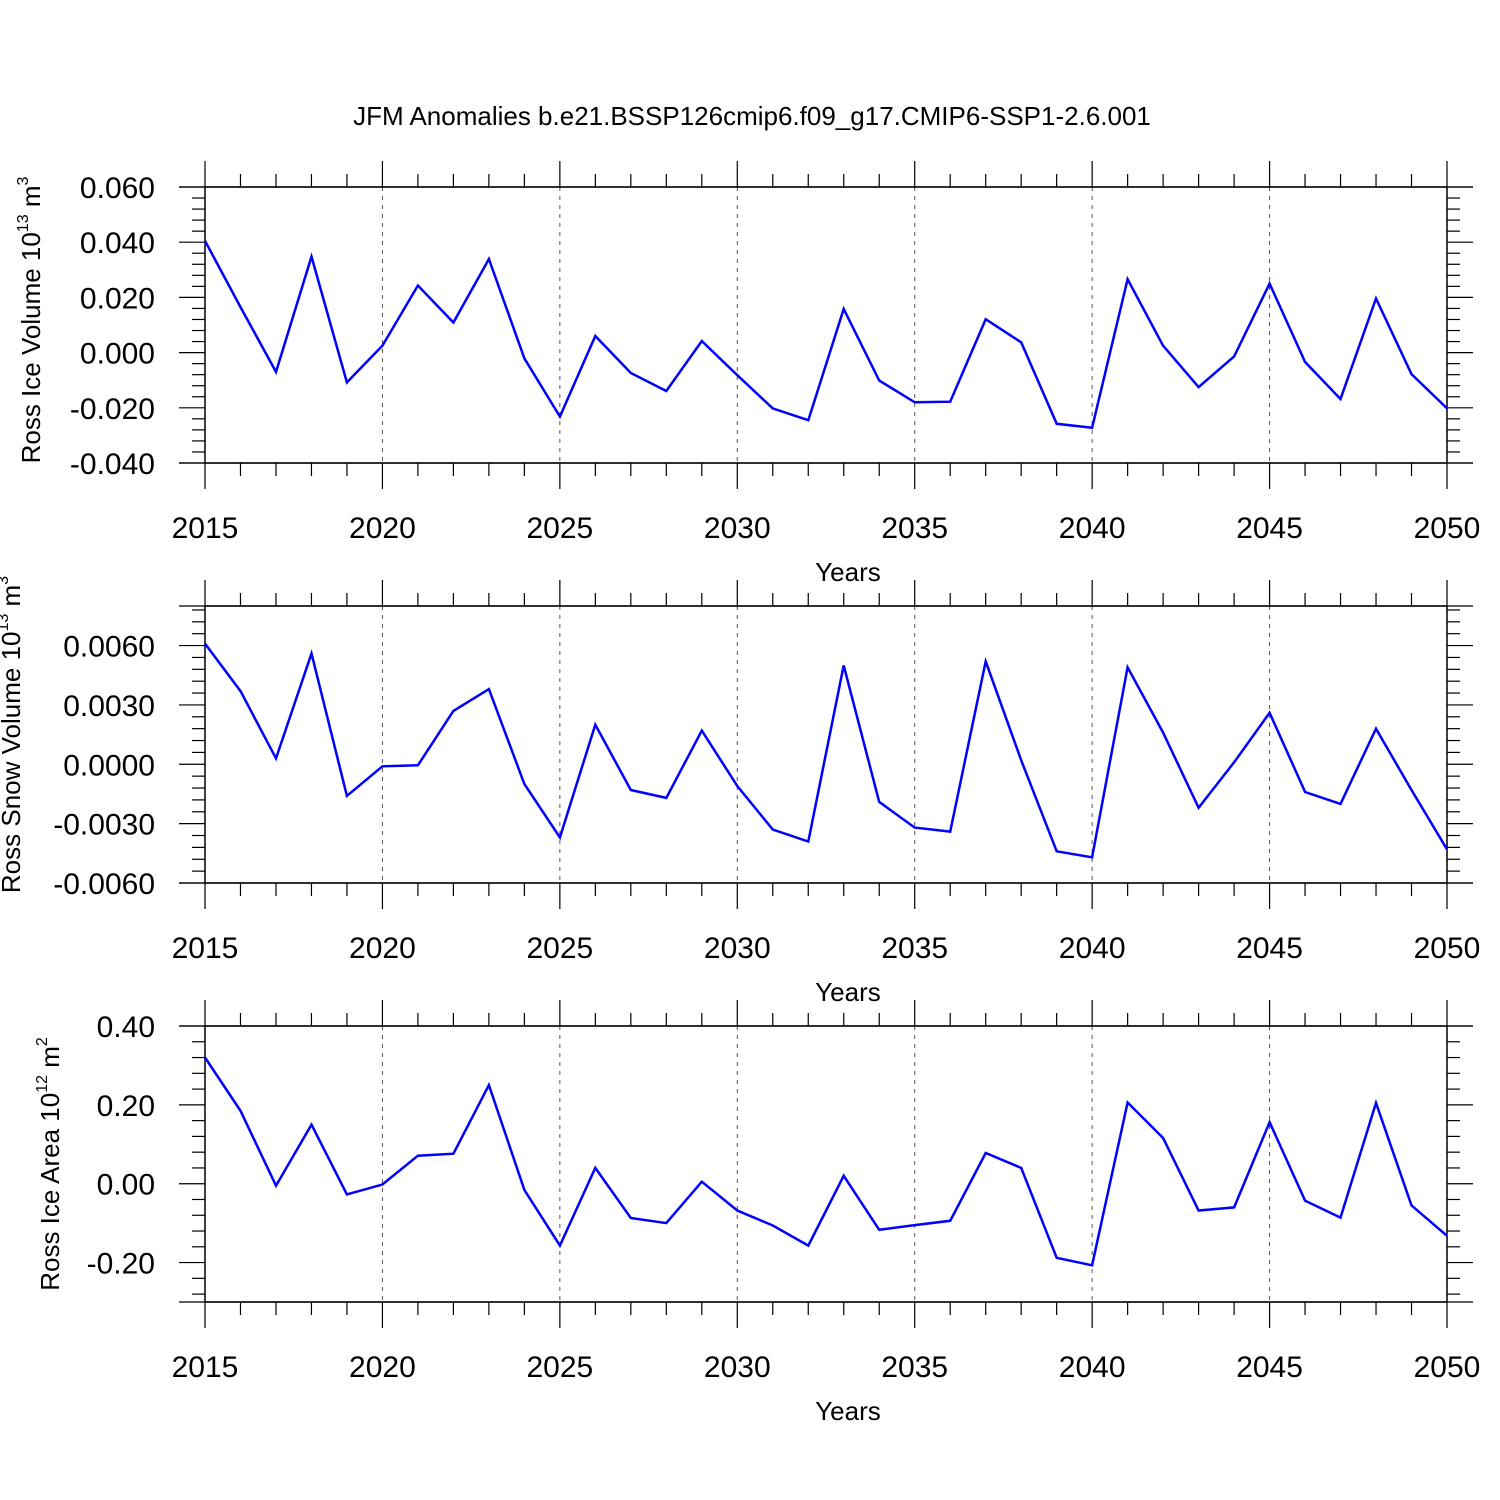 The image size is (1500, 1500). What do you see at coordinates (30, 319) in the screenshot?
I see `y-axis-title: Ross Ice Volume 1013 m3` at bounding box center [30, 319].